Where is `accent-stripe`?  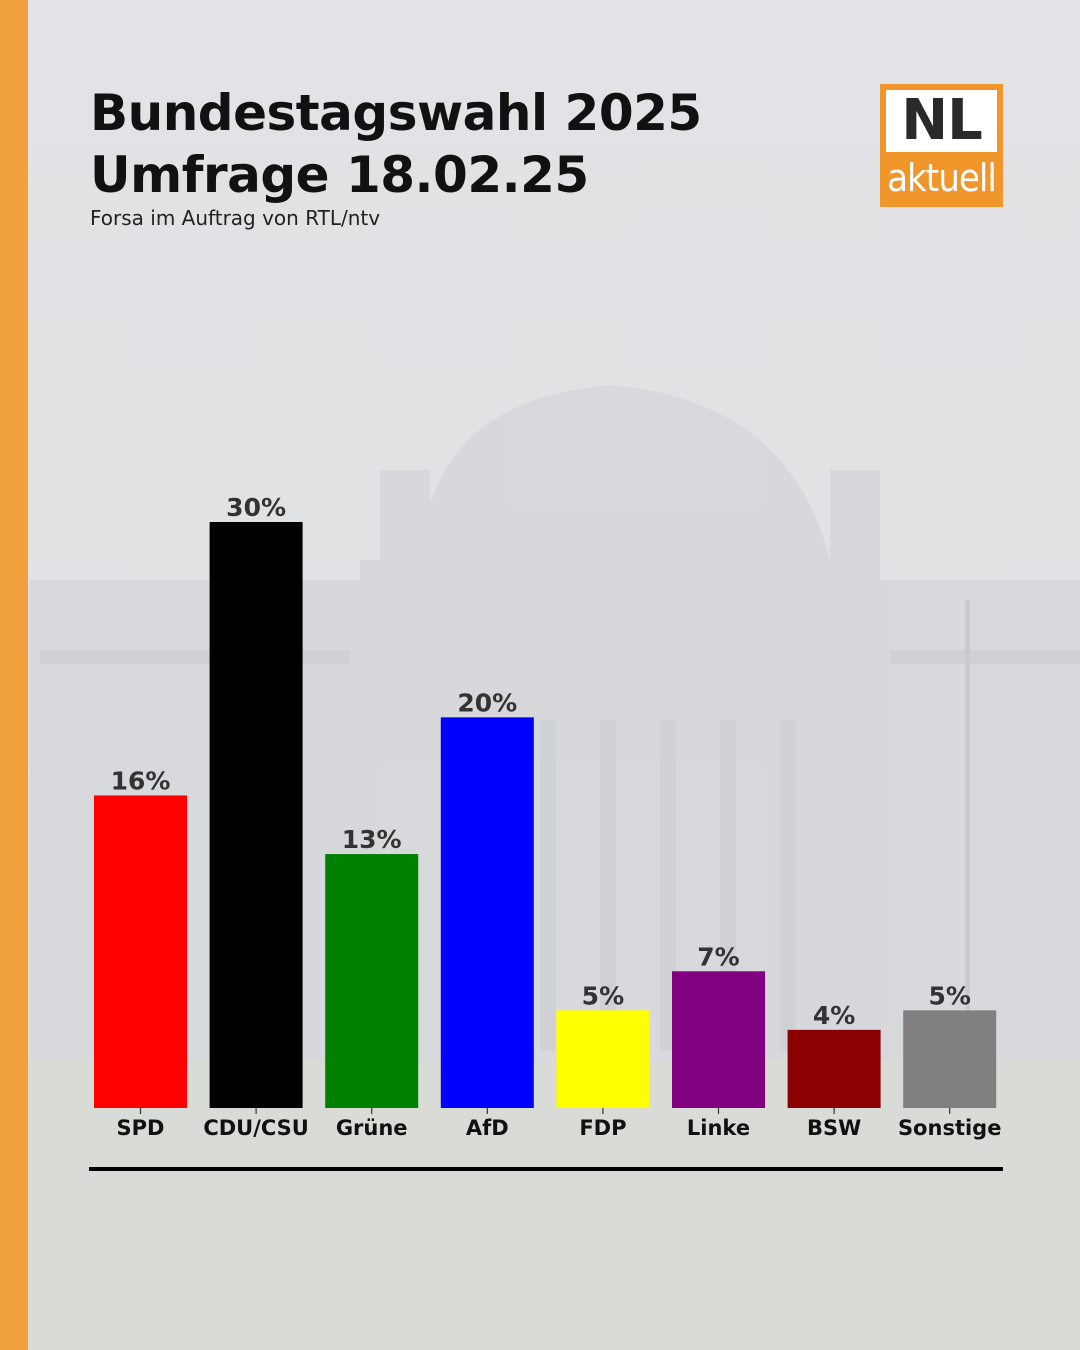 accent-stripe is located at coordinates (14, 675).